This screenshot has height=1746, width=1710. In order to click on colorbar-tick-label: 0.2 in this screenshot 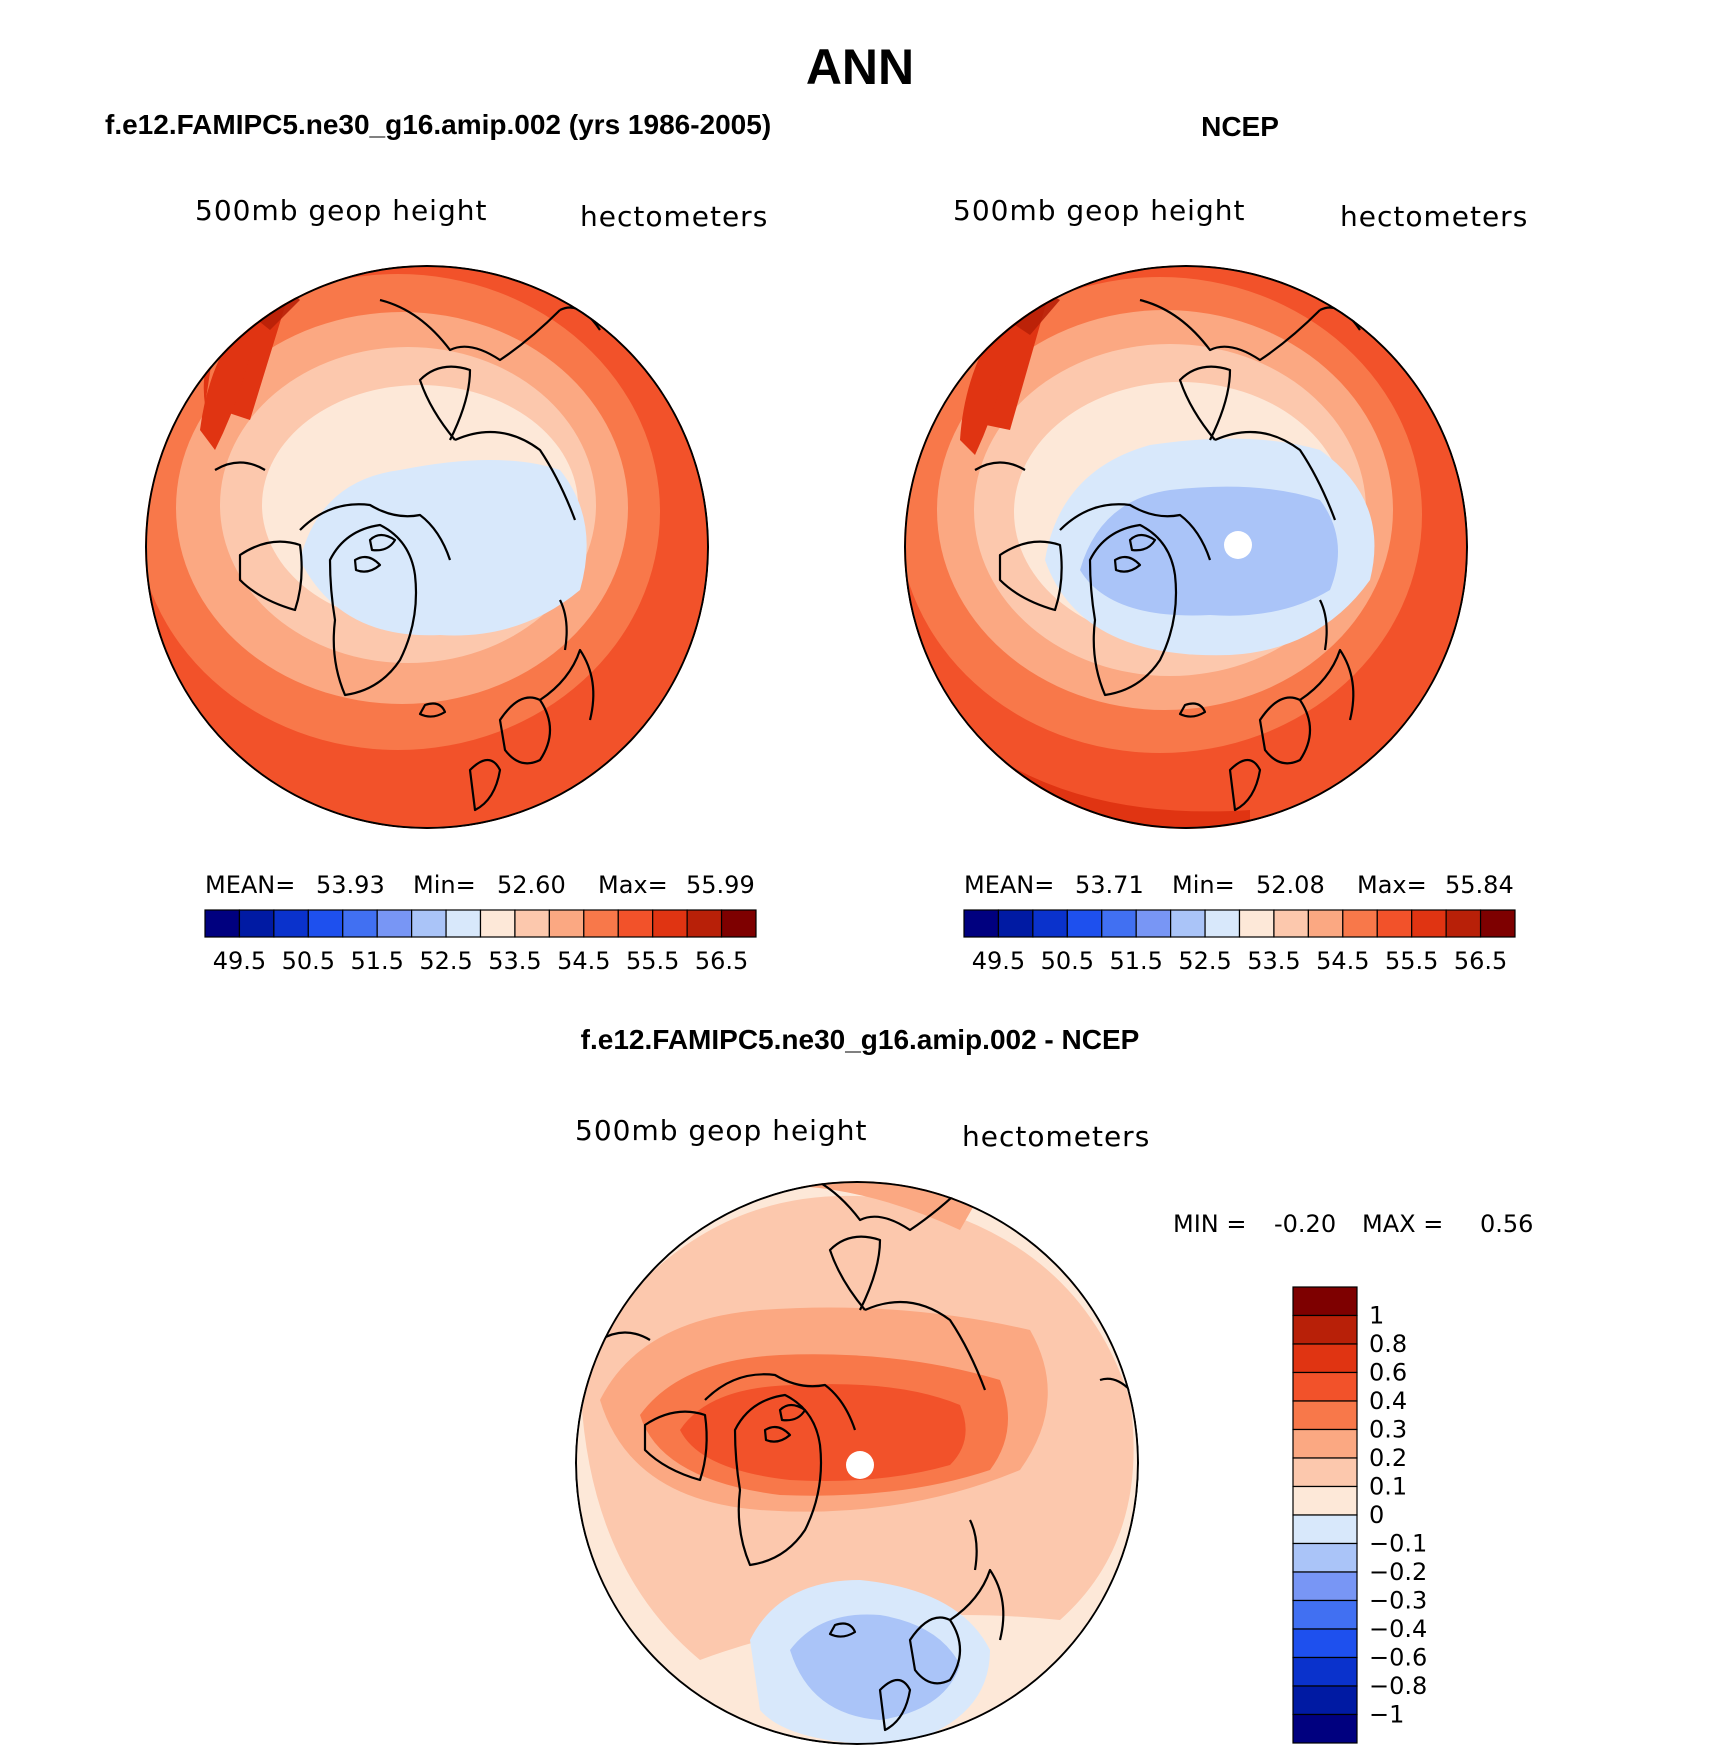, I will do `click(1388, 1458)`.